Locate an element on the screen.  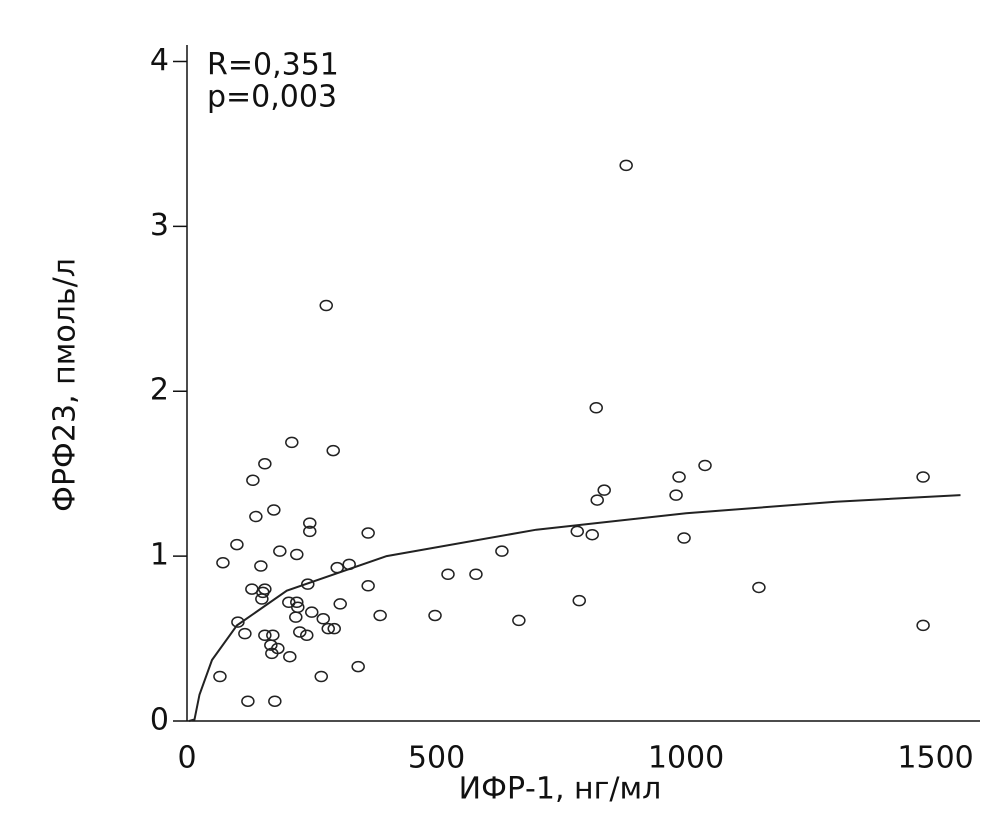
y-tick-label: 4 is located at coordinates (159, 60).